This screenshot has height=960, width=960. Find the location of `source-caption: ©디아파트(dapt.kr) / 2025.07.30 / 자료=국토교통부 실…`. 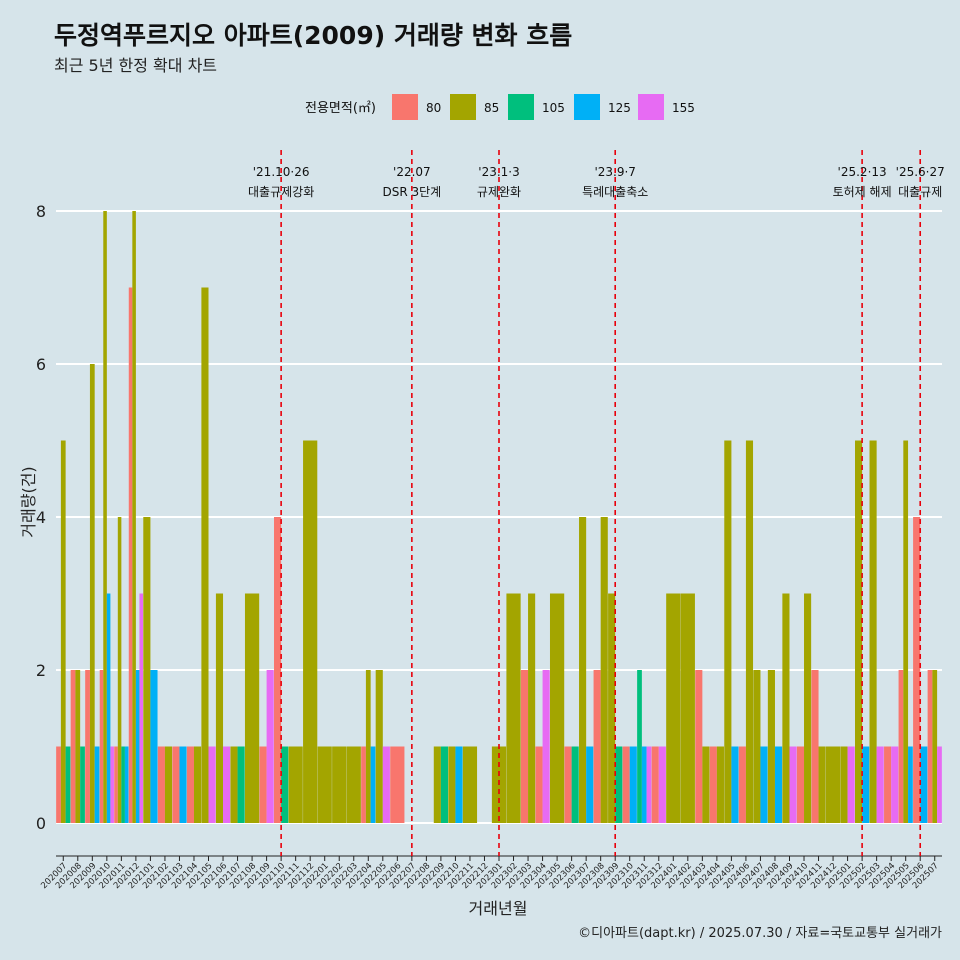

source-caption: ©디아파트(dapt.kr) / 2025.07.30 / 자료=국토교통부 실… is located at coordinates (760, 933).